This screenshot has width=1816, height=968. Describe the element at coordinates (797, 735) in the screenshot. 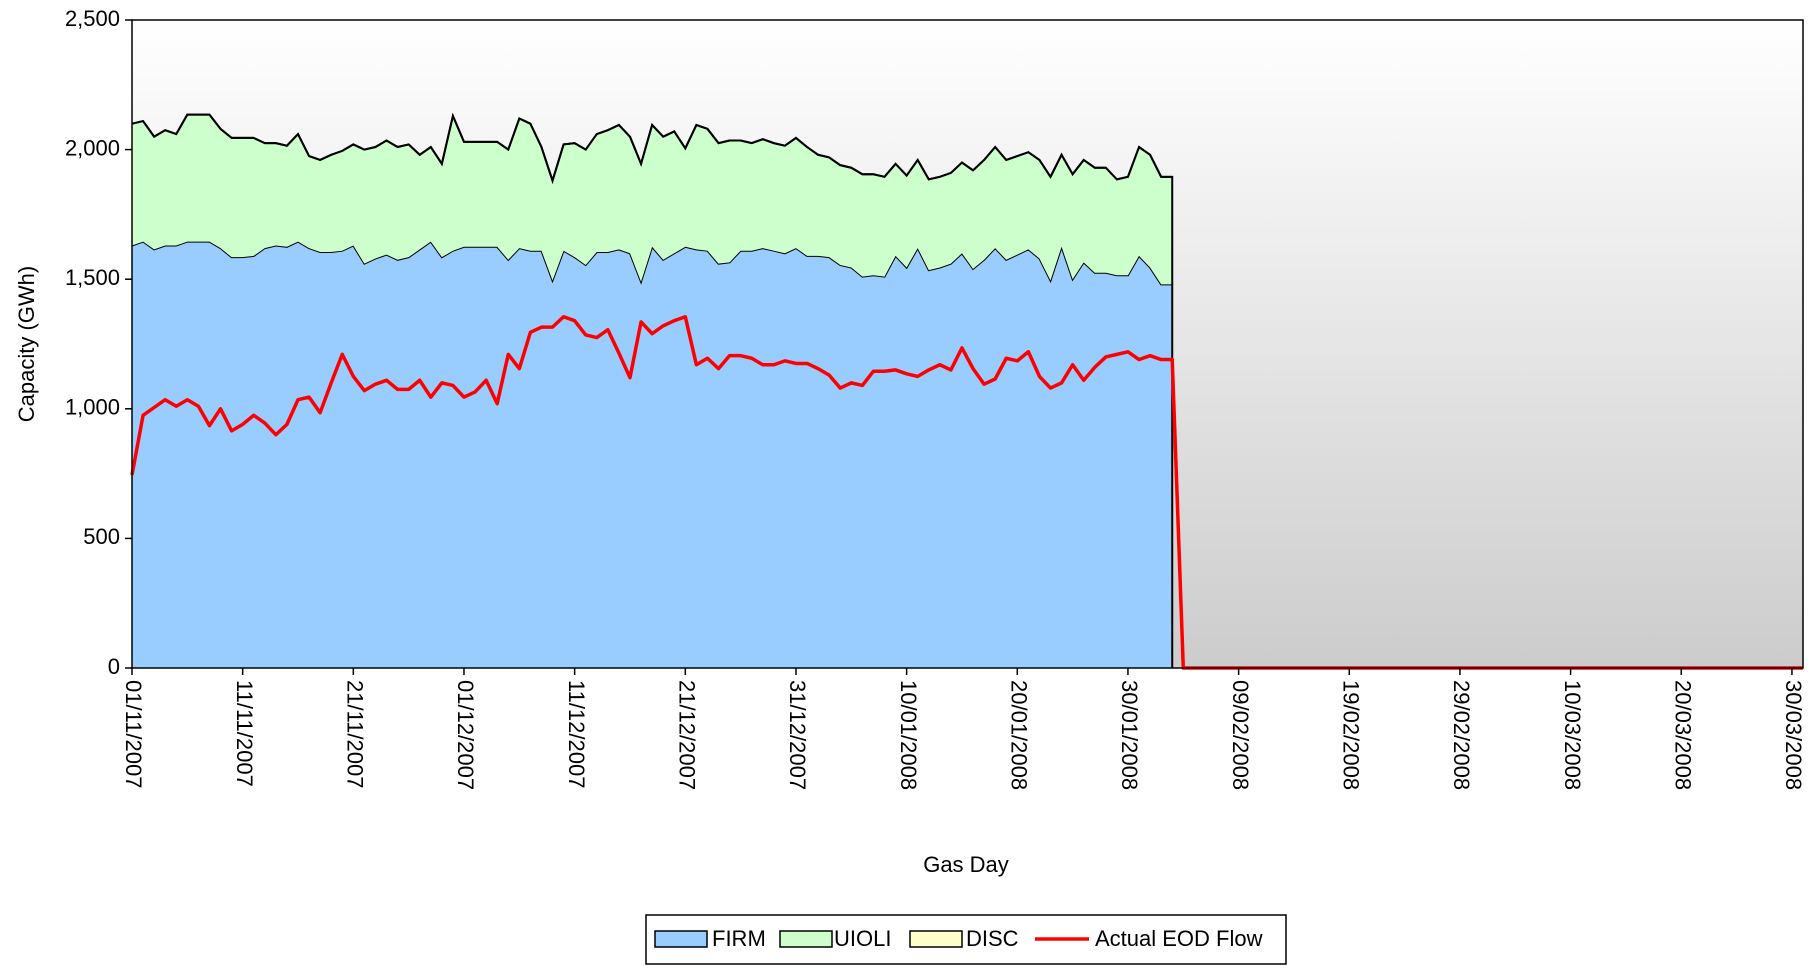

I see `x-tick-label: 31/12/2007` at that location.